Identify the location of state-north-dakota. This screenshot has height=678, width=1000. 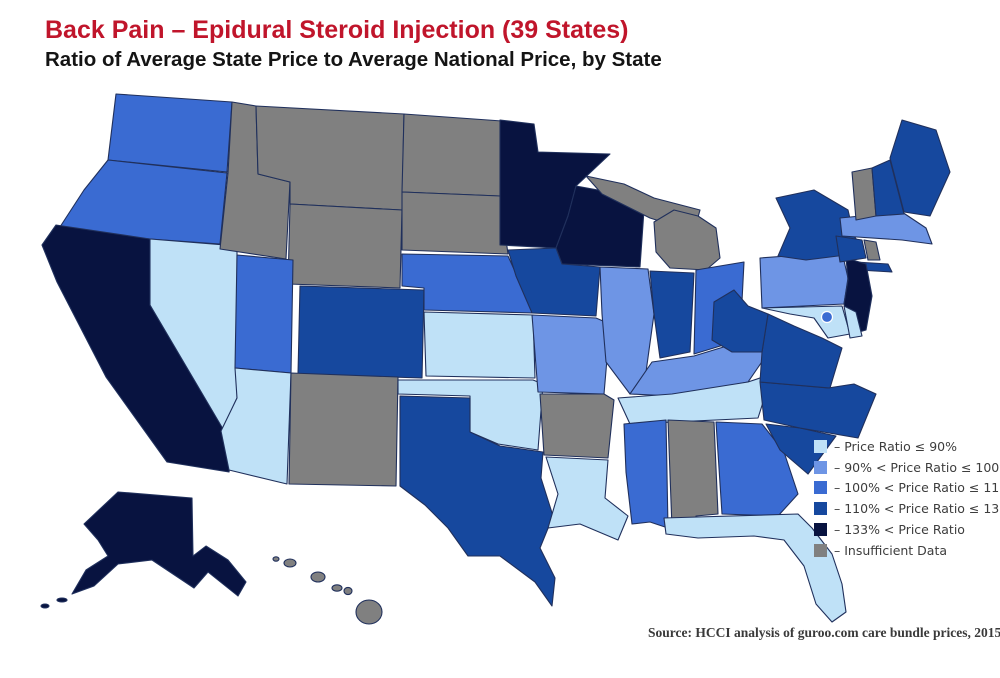
(452, 155).